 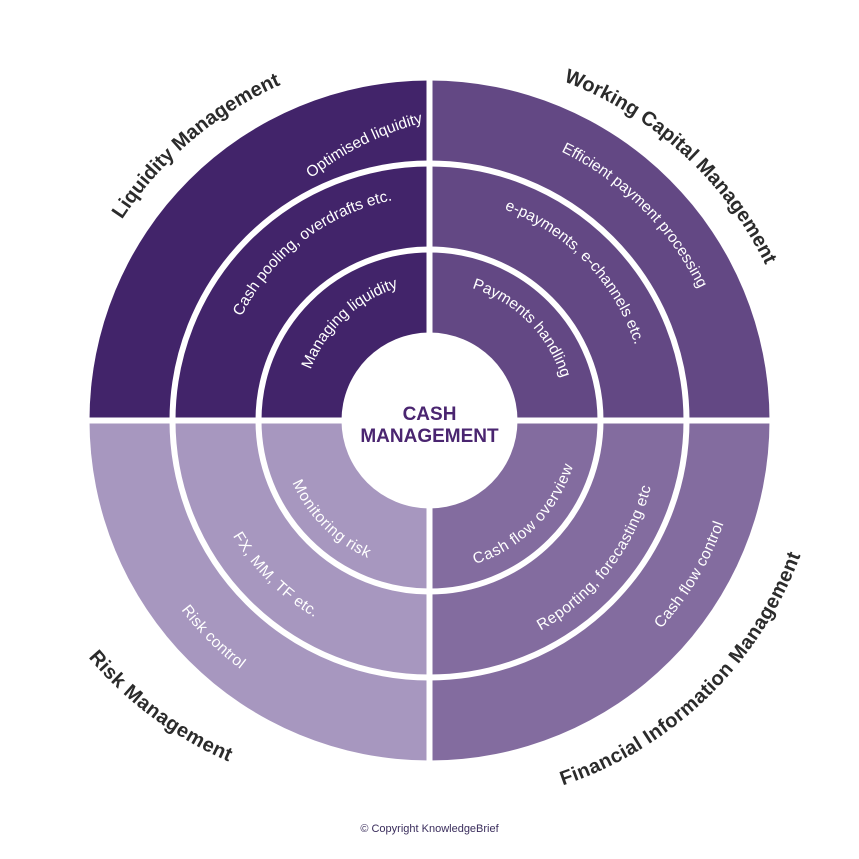 I want to click on center-title-line2: MANAGEMENT, so click(x=429, y=436).